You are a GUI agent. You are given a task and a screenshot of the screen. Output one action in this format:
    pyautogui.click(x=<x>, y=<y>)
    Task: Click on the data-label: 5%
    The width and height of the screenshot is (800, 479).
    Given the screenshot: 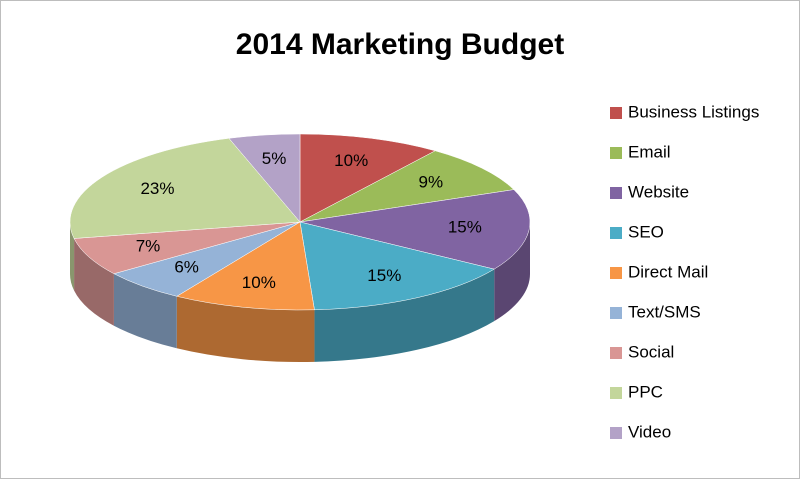 What is the action you would take?
    pyautogui.click(x=274, y=158)
    